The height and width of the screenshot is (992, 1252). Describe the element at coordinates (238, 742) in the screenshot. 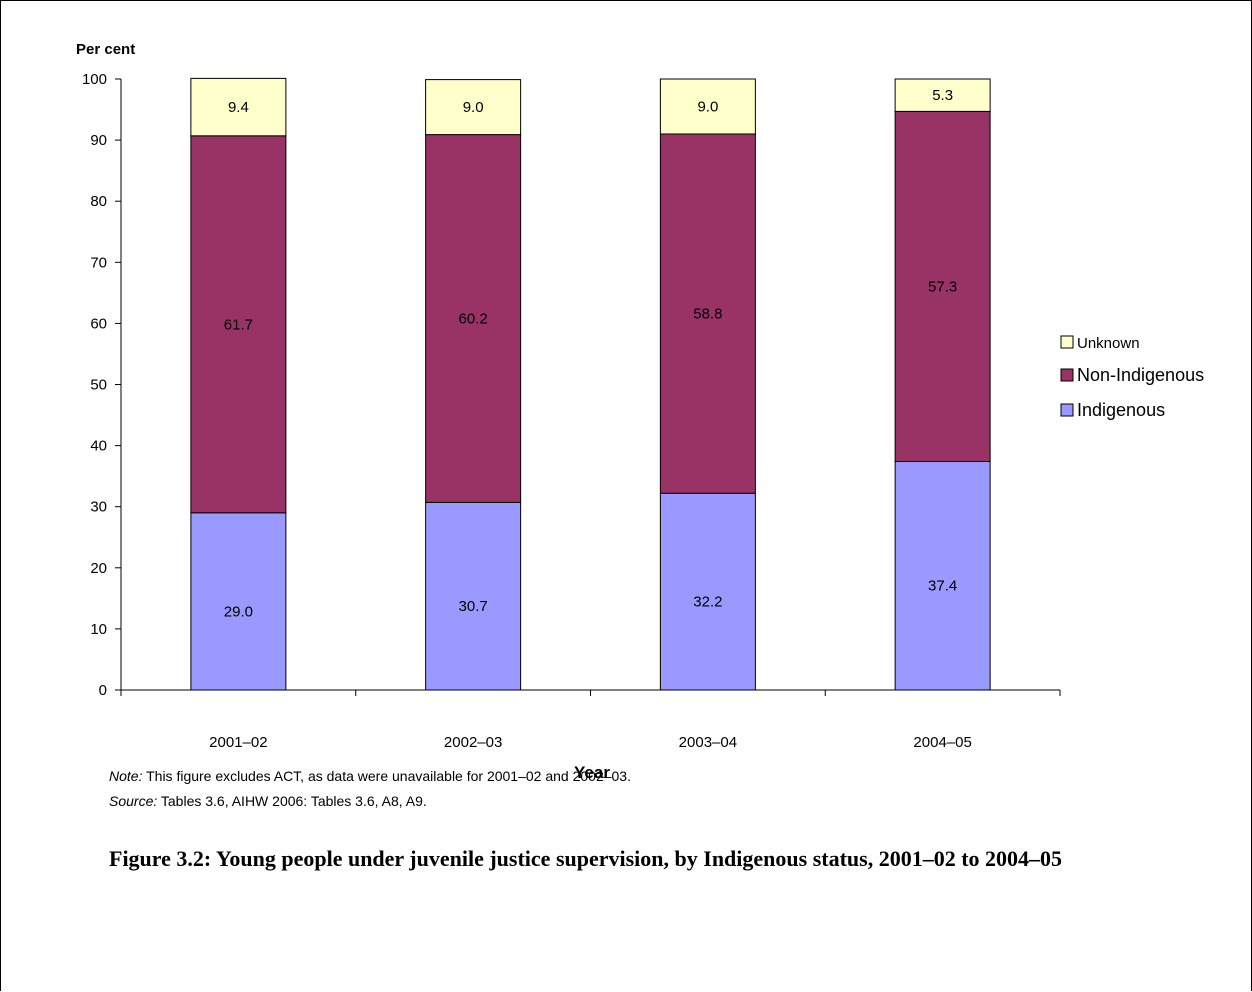

I see `x-tick-label: 2001–02` at that location.